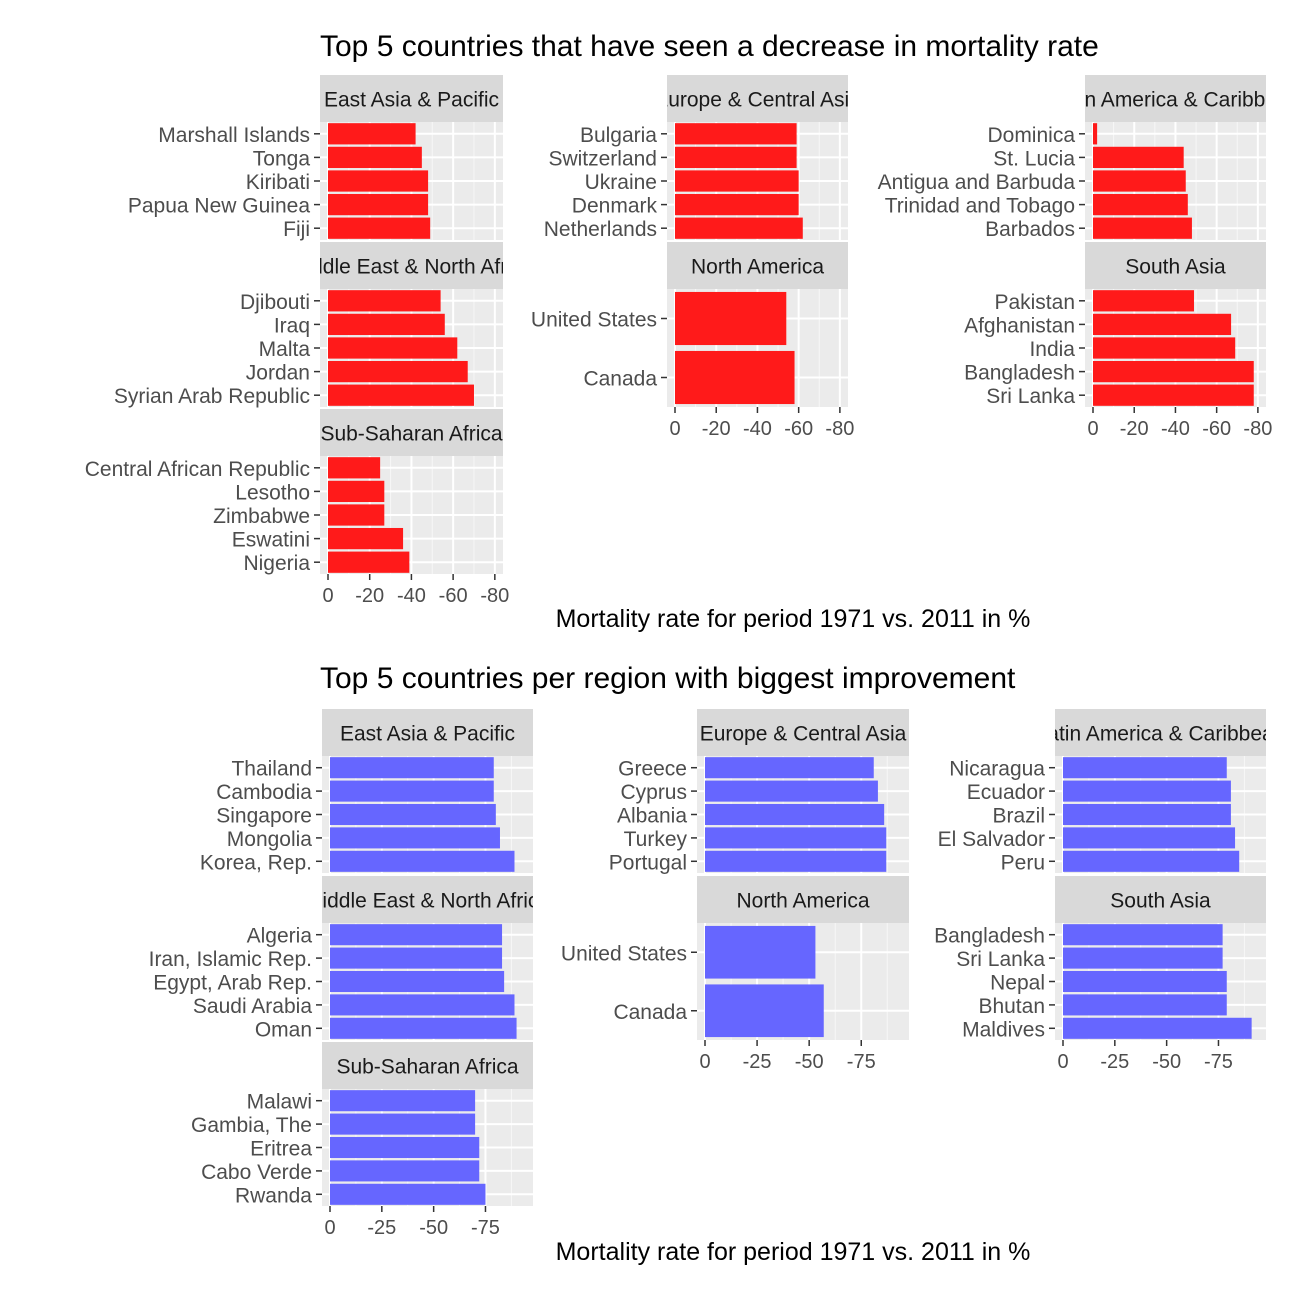 Image resolution: width=1296 pixels, height=1296 pixels. What do you see at coordinates (386, 324) in the screenshot?
I see `bar-iraq` at bounding box center [386, 324].